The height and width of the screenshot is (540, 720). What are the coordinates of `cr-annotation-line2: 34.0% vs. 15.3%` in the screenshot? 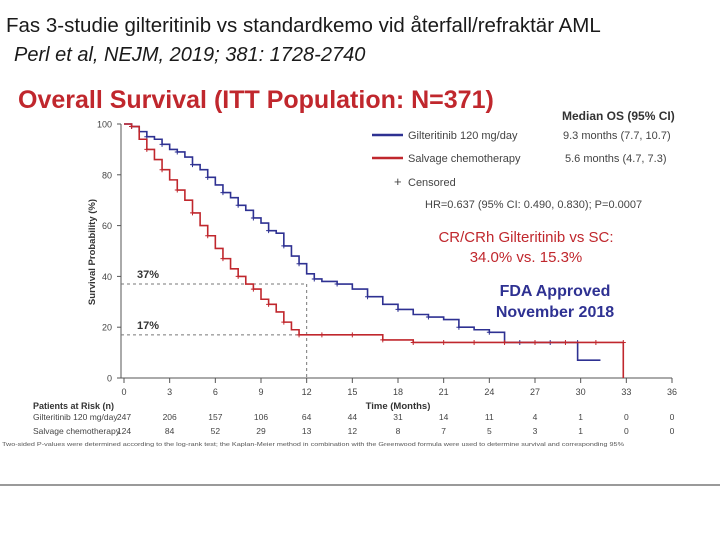 It's located at (526, 257).